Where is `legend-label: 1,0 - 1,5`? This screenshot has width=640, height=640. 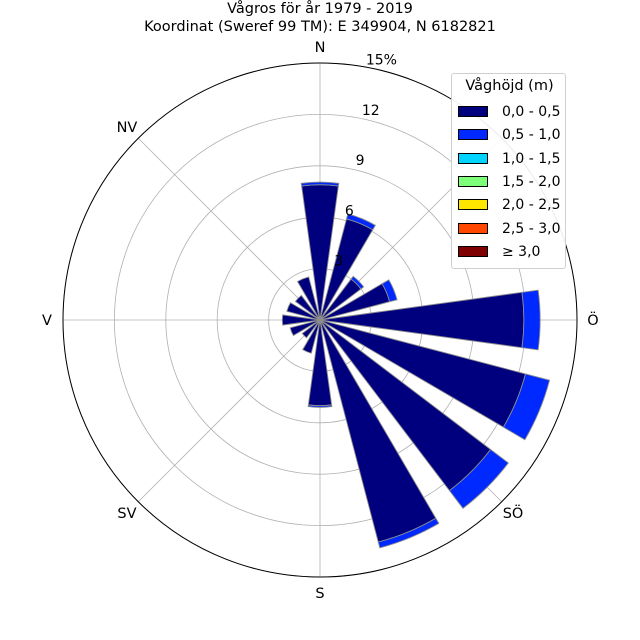
legend-label: 1,0 - 1,5 is located at coordinates (531, 158).